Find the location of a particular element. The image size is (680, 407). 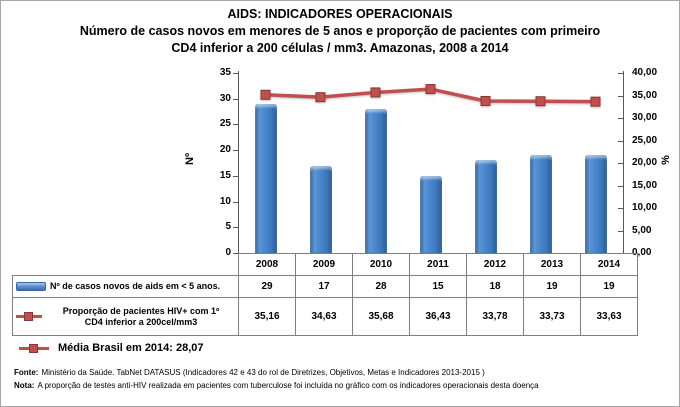

bar-2012 is located at coordinates (485, 206).